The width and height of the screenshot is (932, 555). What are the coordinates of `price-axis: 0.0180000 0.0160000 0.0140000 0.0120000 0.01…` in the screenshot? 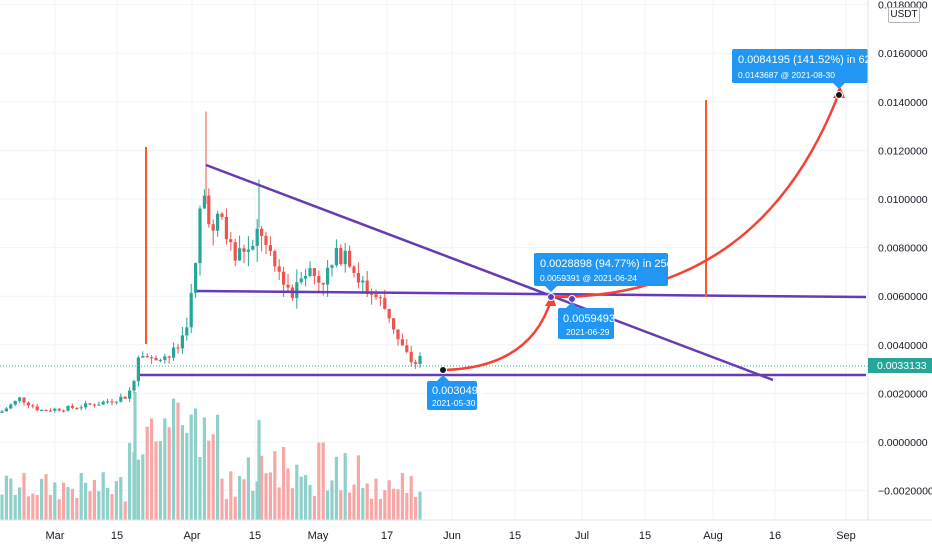 It's located at (899, 260).